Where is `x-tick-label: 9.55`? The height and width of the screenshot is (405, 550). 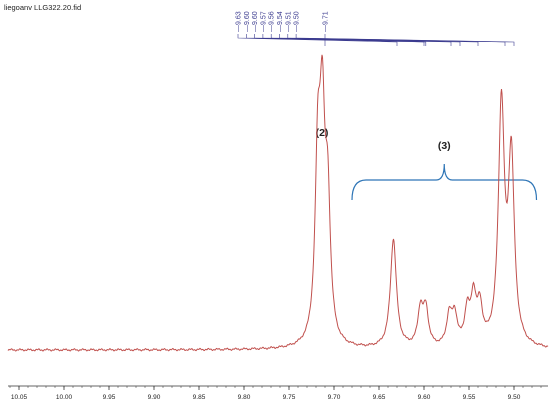
x-tick-label: 9.55 is located at coordinates (469, 397).